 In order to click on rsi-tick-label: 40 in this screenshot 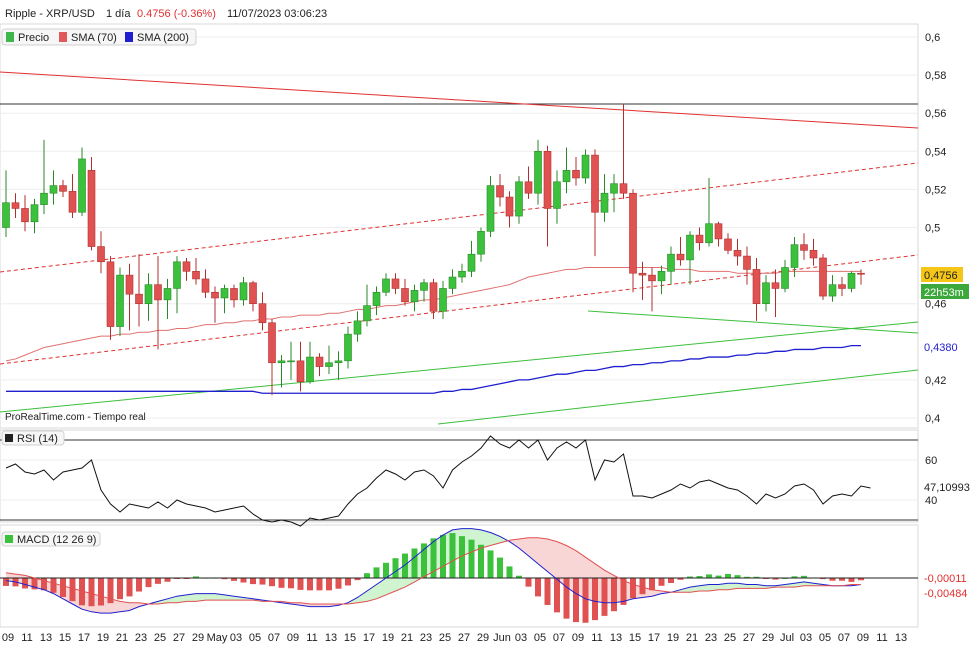, I will do `click(931, 501)`.